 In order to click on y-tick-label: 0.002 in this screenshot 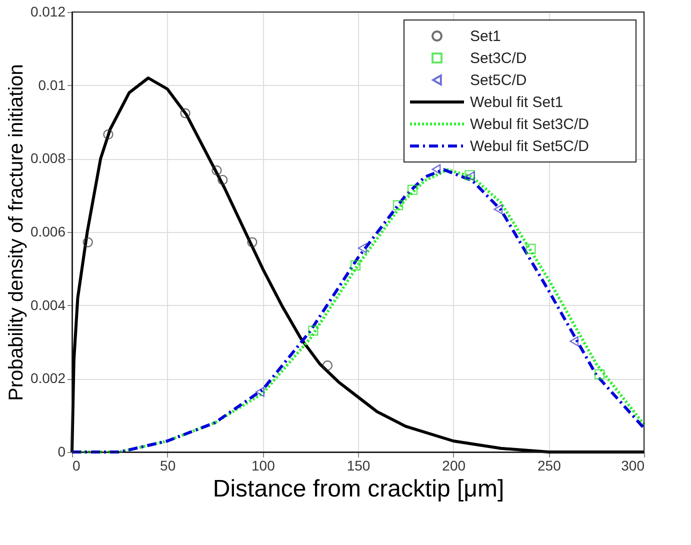, I will do `click(48, 378)`.